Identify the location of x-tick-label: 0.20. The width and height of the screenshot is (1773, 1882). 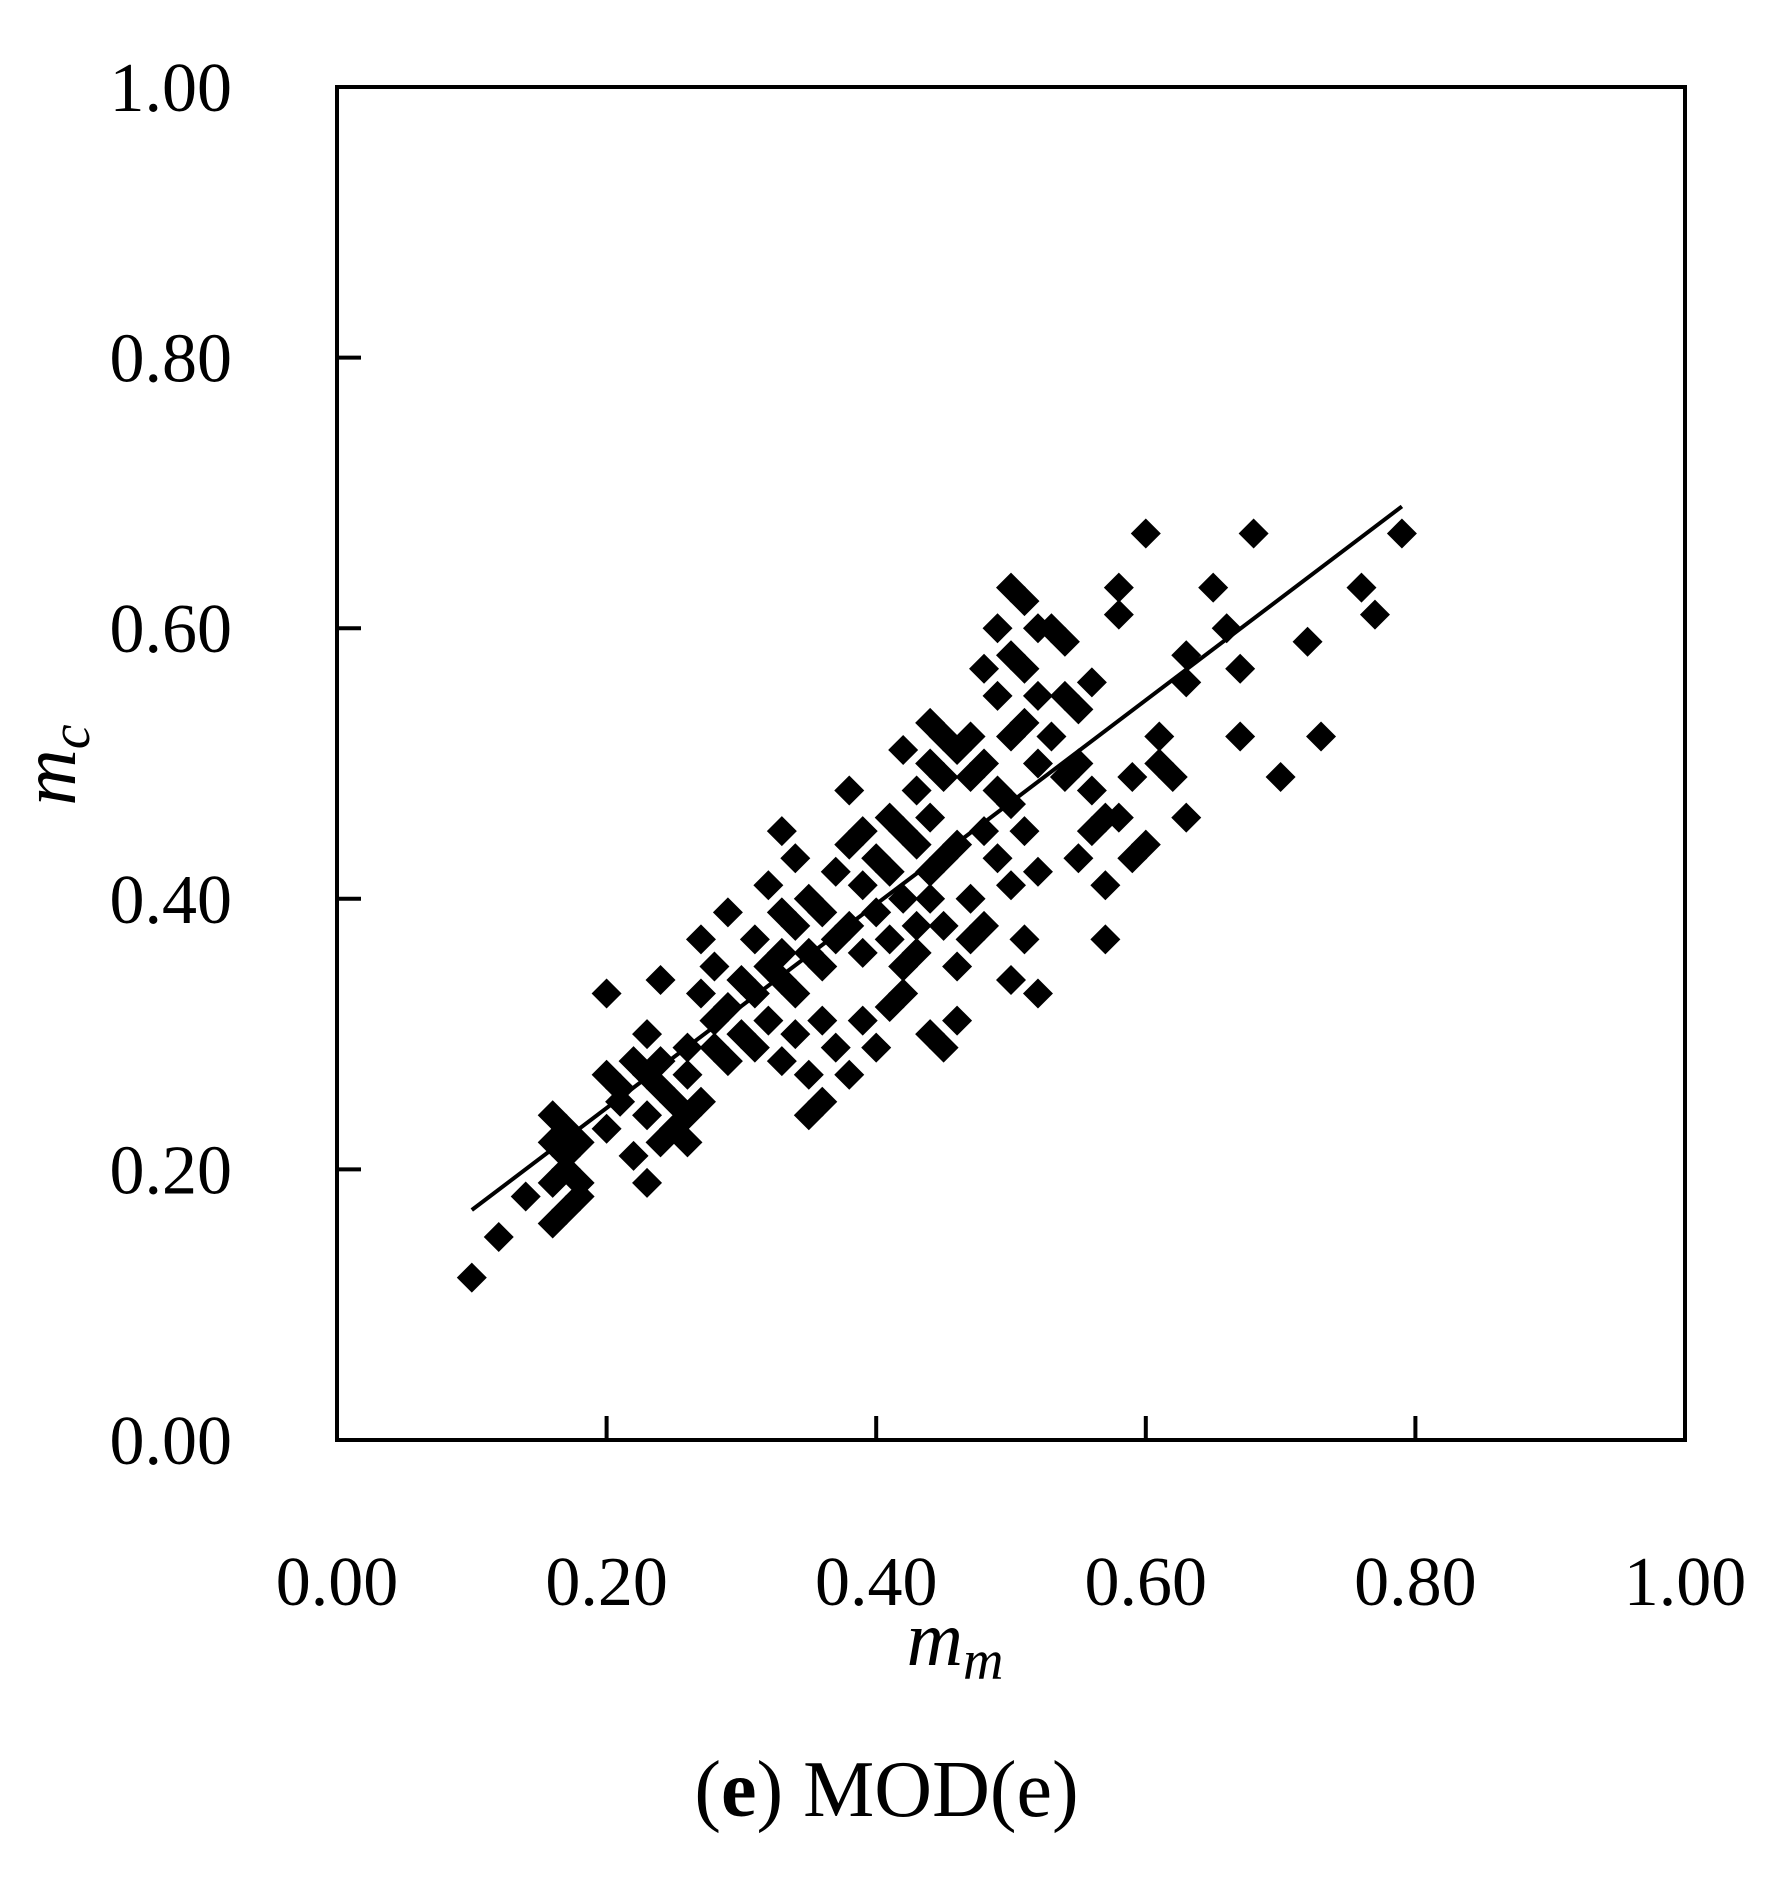
(606, 1582).